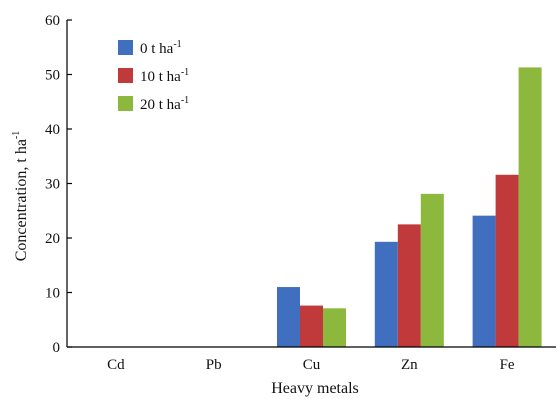 This screenshot has height=399, width=558. What do you see at coordinates (52, 76) in the screenshot?
I see `y-tick-label: 50` at bounding box center [52, 76].